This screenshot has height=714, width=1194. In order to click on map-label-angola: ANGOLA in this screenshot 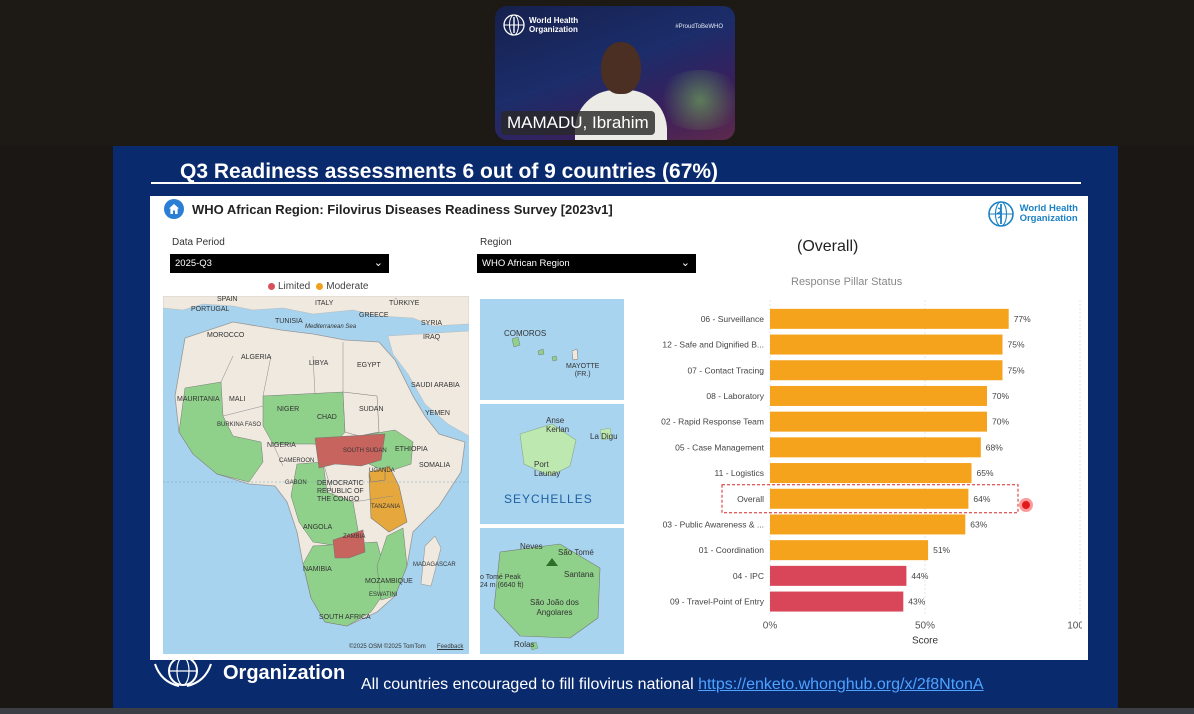, I will do `click(318, 527)`.